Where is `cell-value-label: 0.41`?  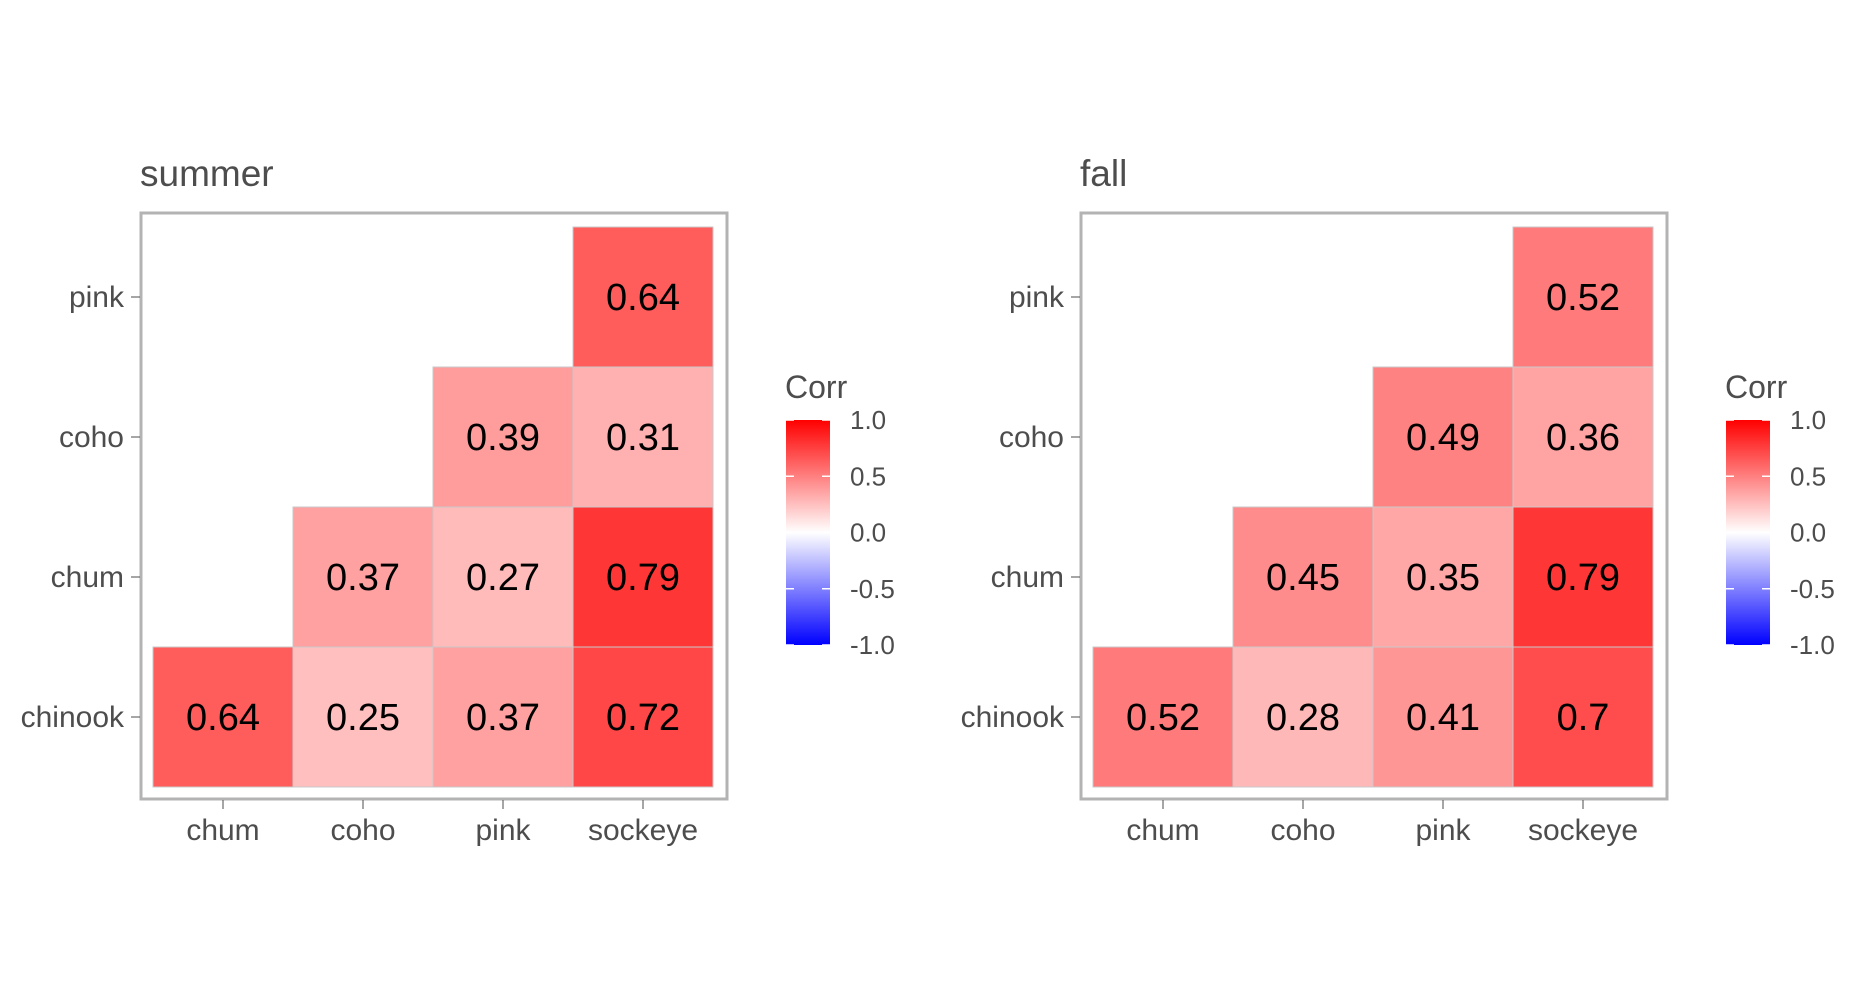 cell-value-label: 0.41 is located at coordinates (1443, 718).